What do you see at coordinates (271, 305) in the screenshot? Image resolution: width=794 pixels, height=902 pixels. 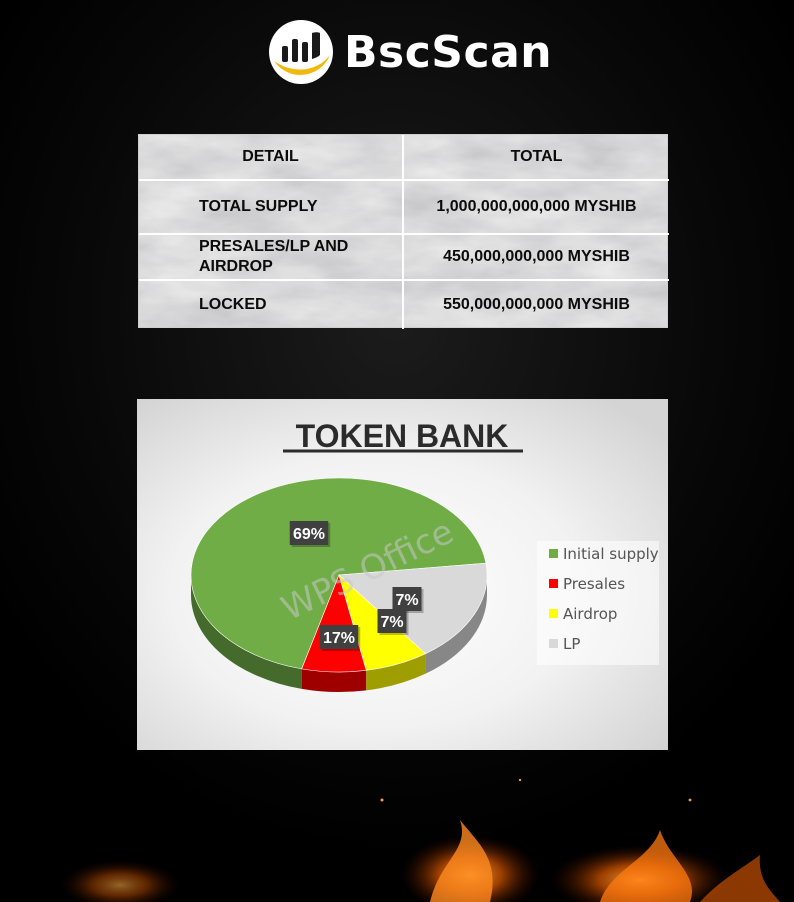 I see `row-locked-detail: LOCKED` at bounding box center [271, 305].